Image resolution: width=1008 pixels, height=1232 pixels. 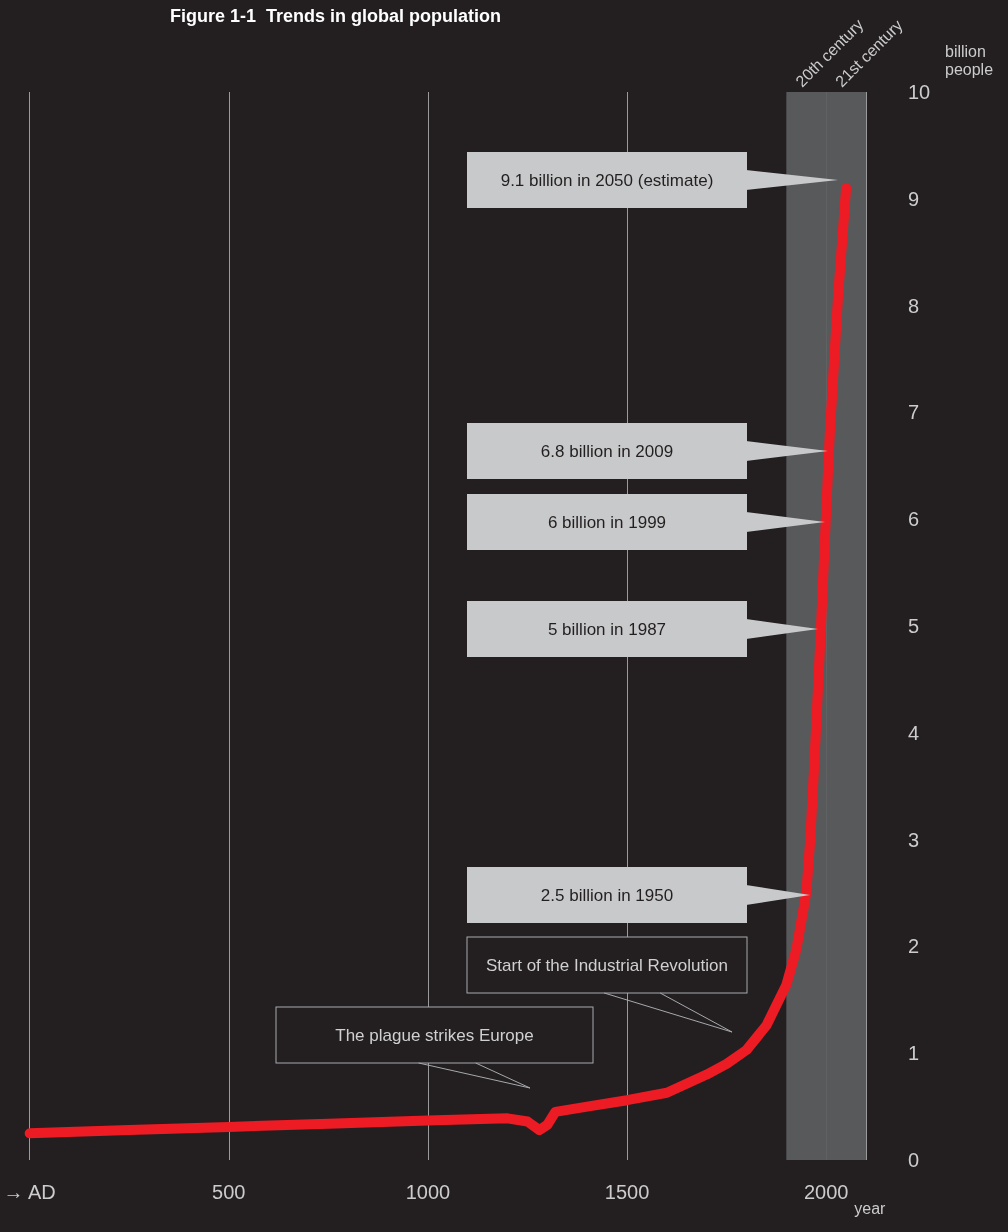 I want to click on y-tick-label: 5, so click(x=914, y=626).